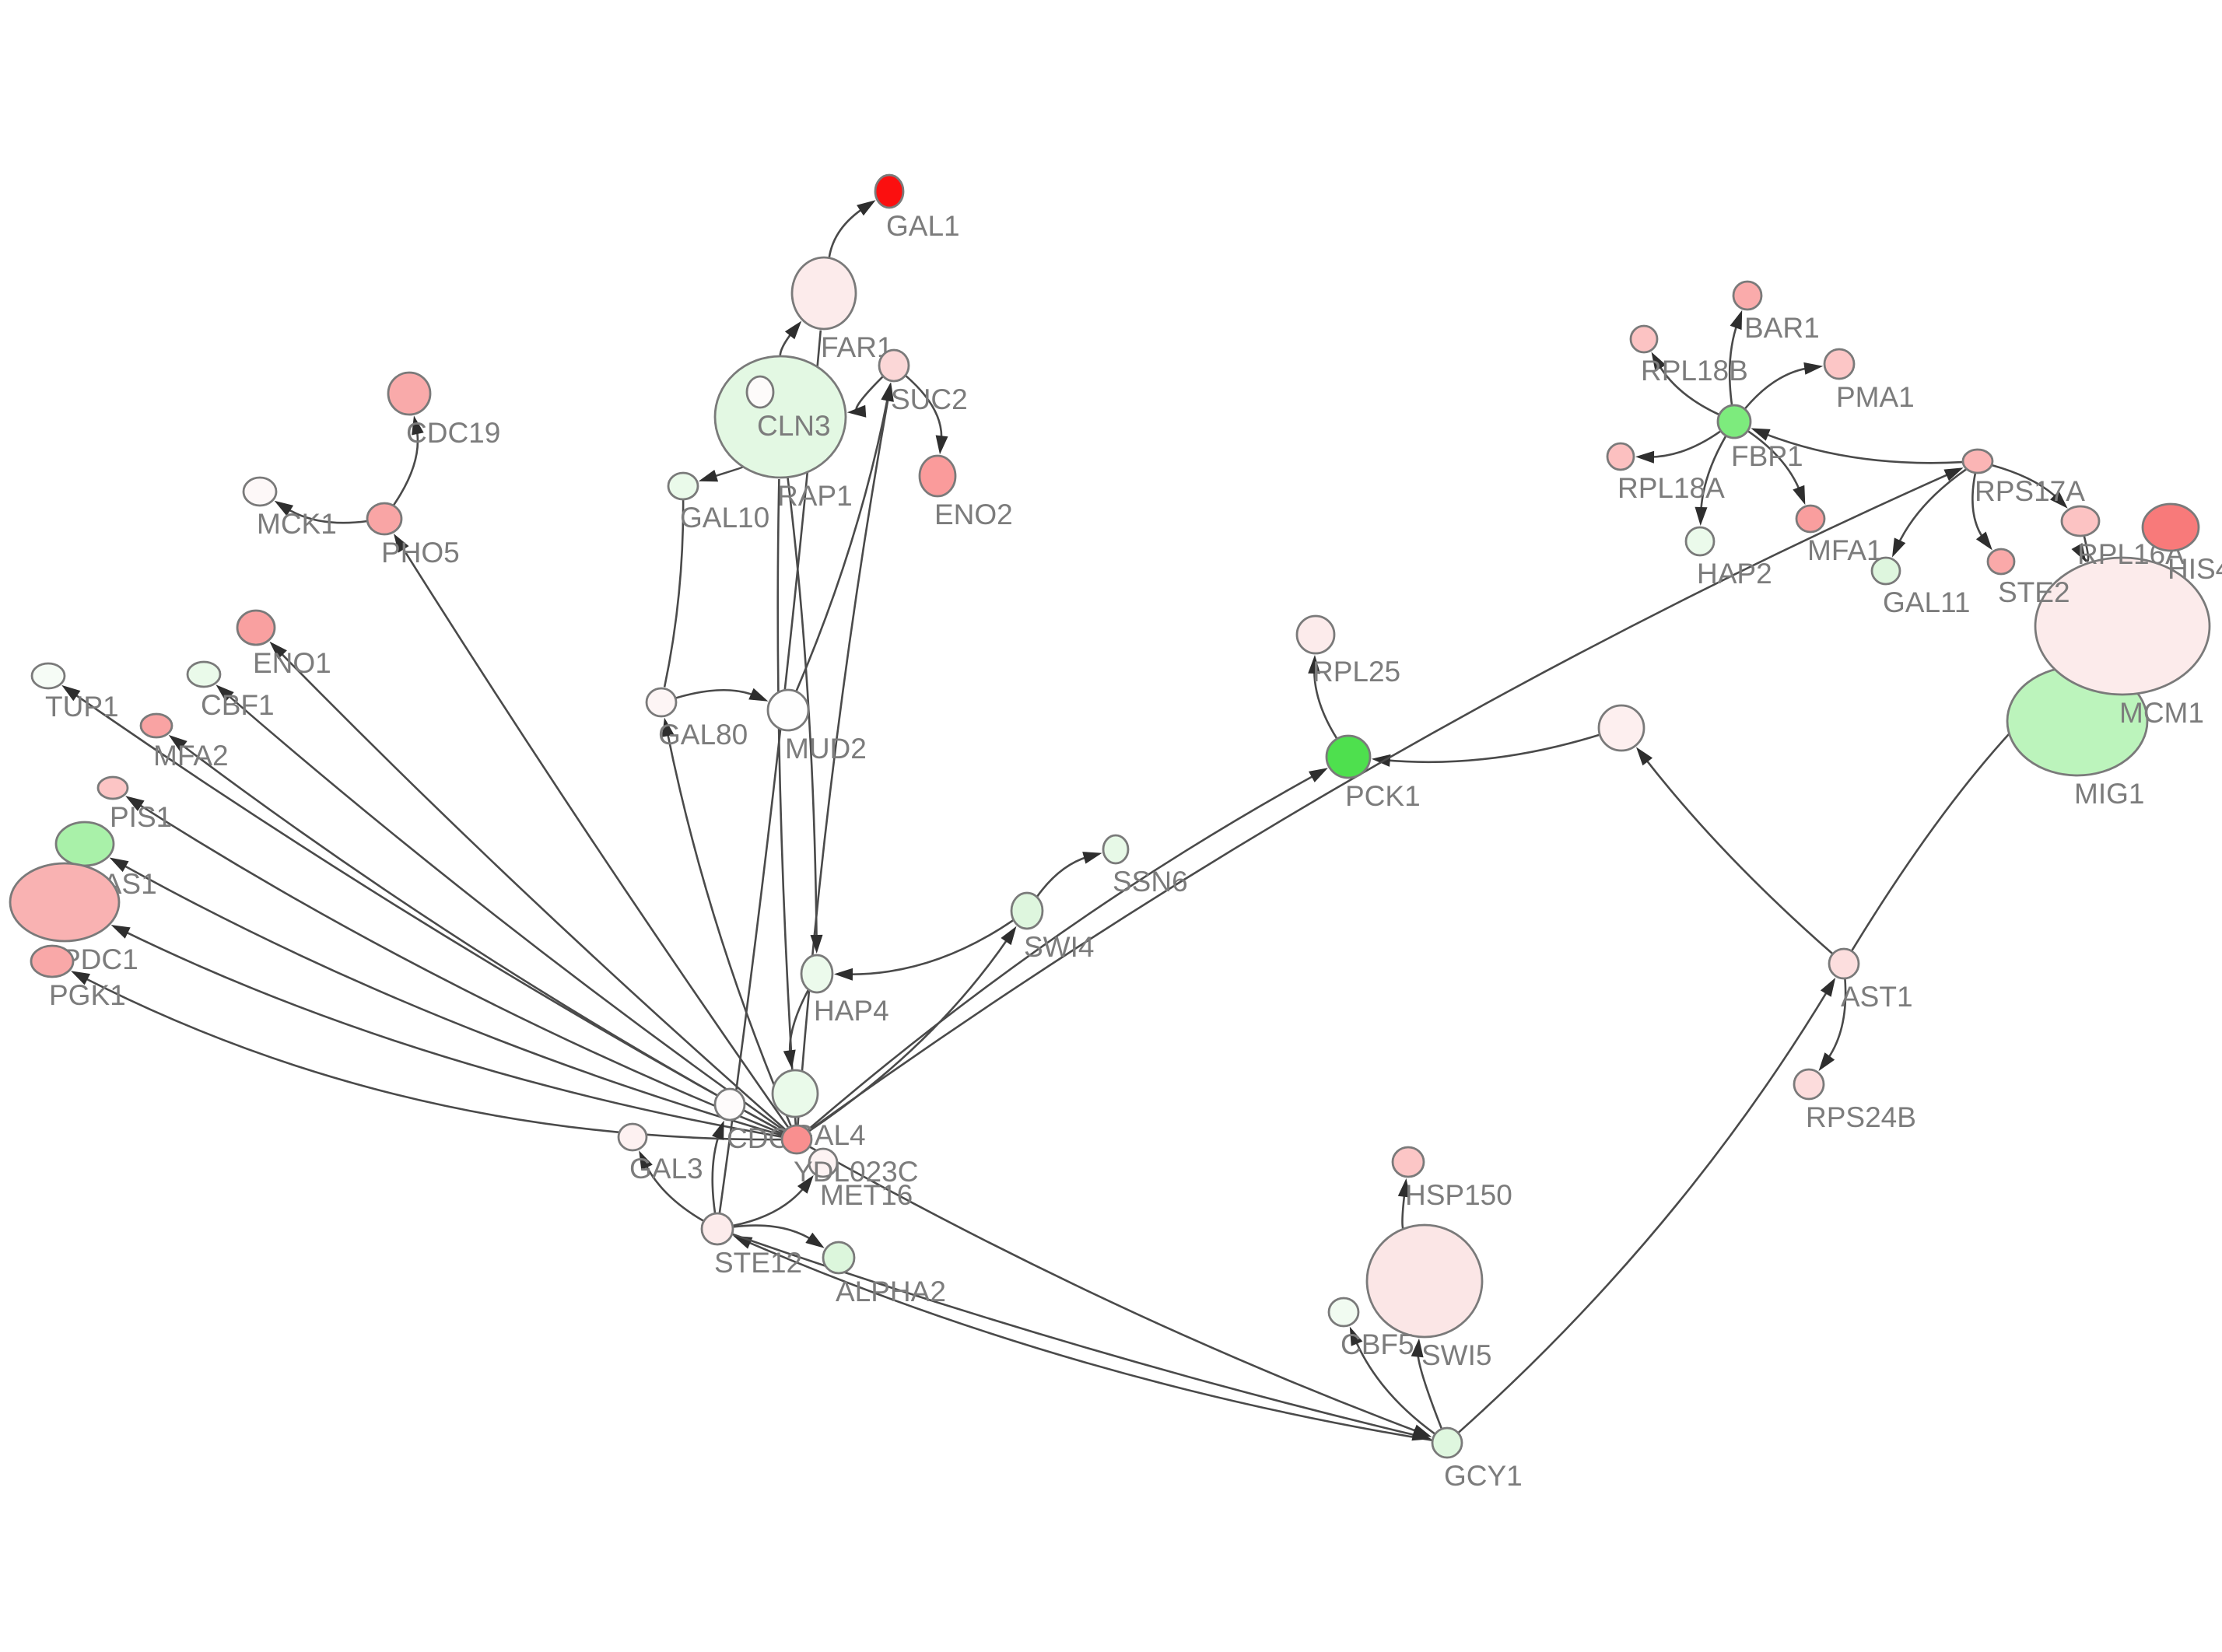  I want to click on node-gal10: GAL10, so click(718, 503).